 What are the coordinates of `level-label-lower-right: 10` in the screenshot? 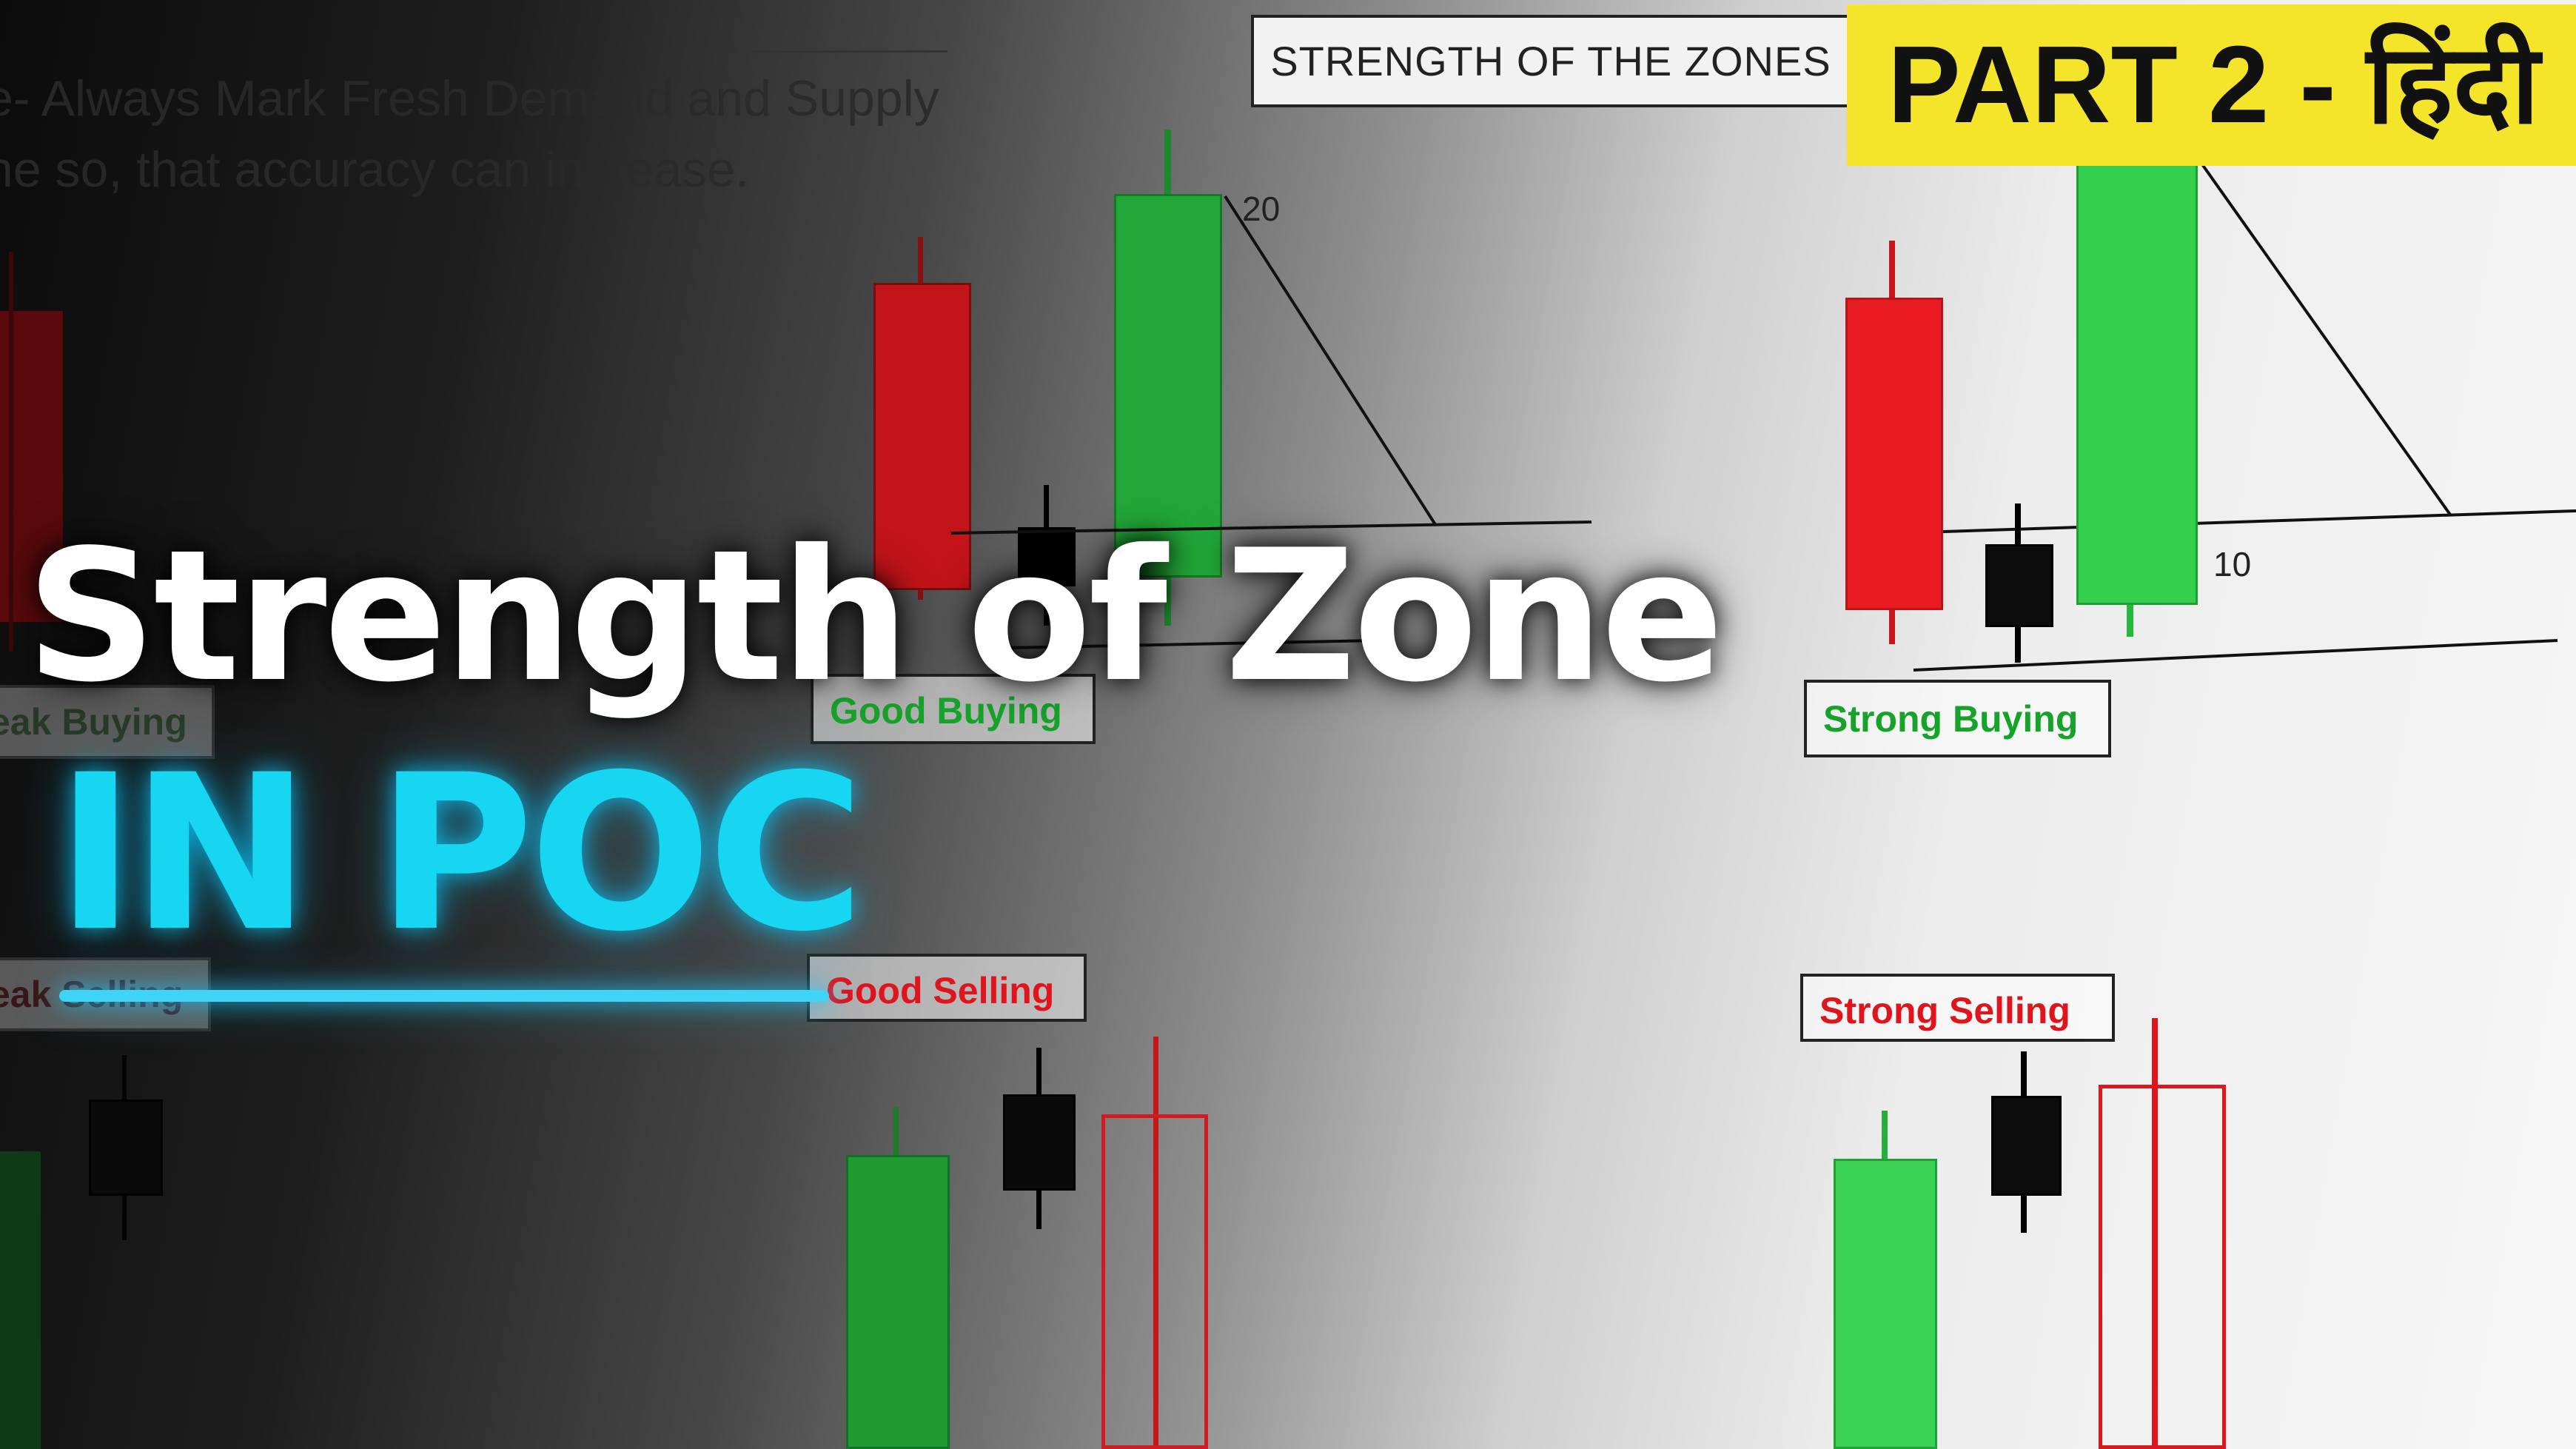 It's located at (2232, 564).